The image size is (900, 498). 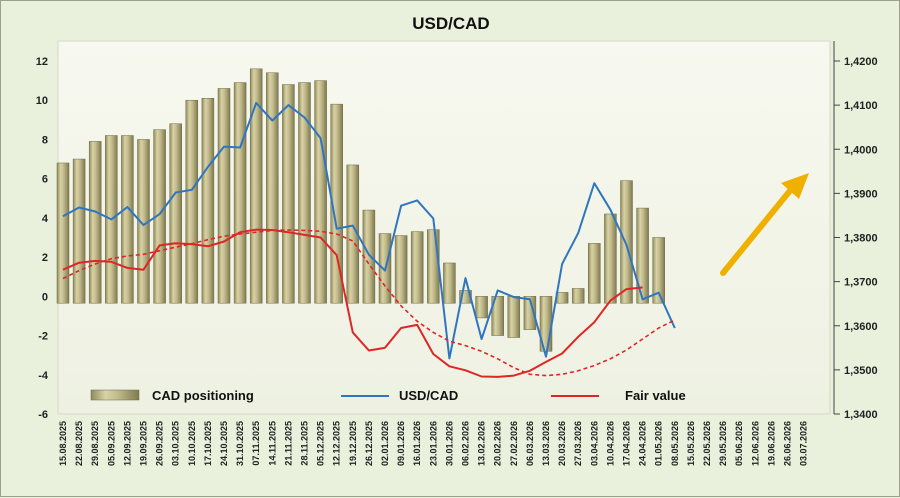 What do you see at coordinates (861, 415) in the screenshot?
I see `right-tick-label: 1,3400` at bounding box center [861, 415].